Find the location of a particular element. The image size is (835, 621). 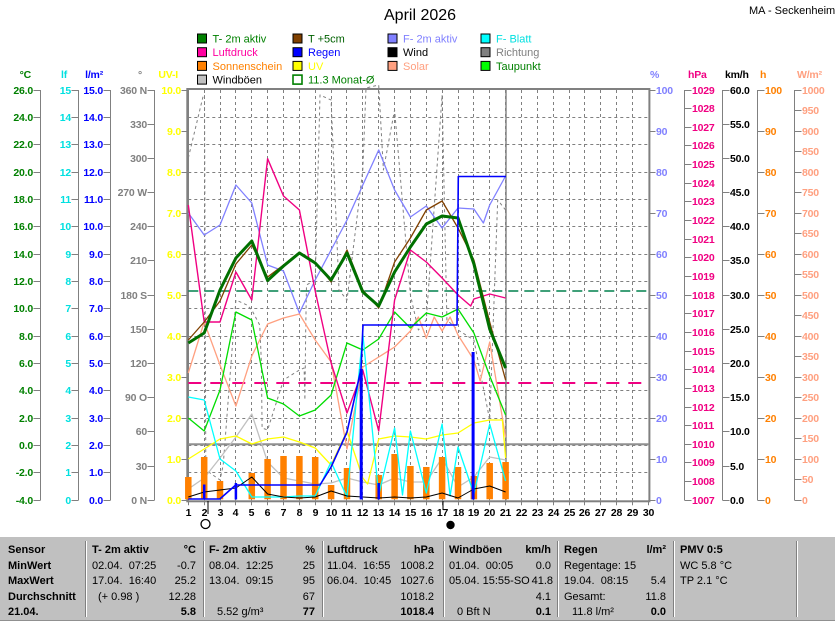

svg-text: UV-I is located at coordinates (168, 75).